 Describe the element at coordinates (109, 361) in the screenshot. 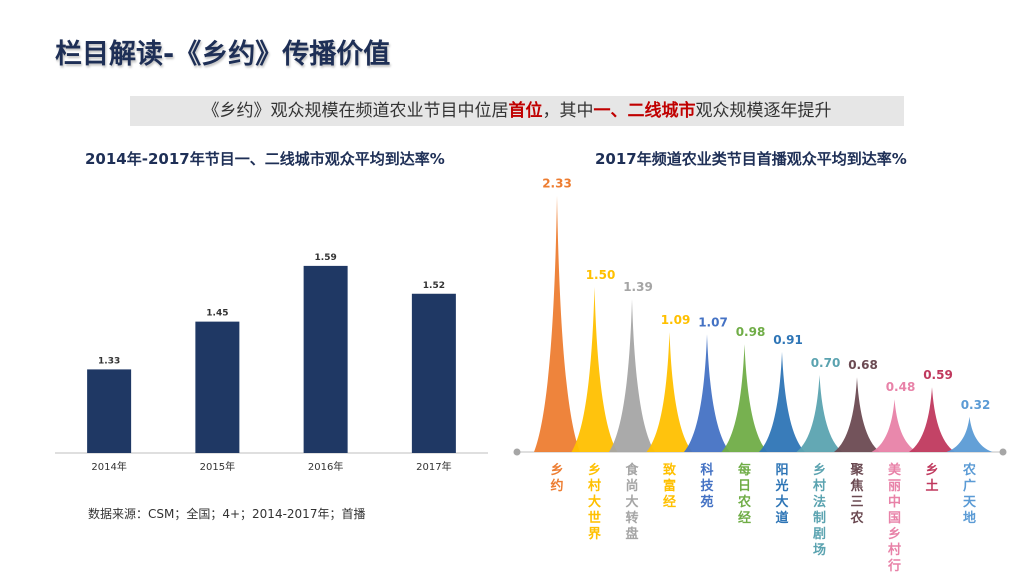

I see `bar-value-label: 1.33` at that location.